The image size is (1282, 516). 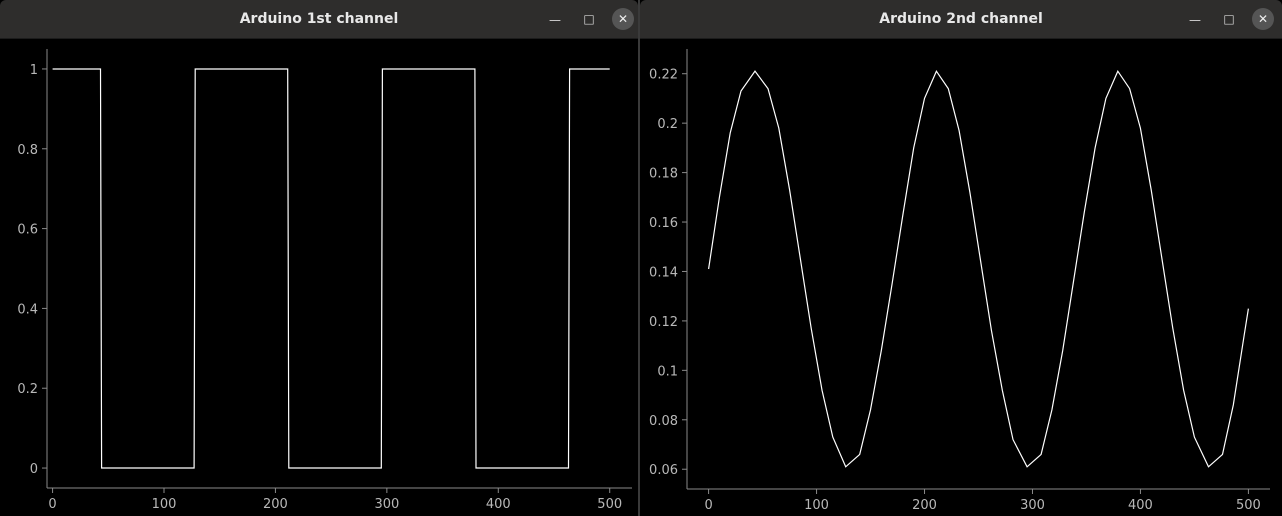 What do you see at coordinates (27, 150) in the screenshot?
I see `y-tick-label: 0.8` at bounding box center [27, 150].